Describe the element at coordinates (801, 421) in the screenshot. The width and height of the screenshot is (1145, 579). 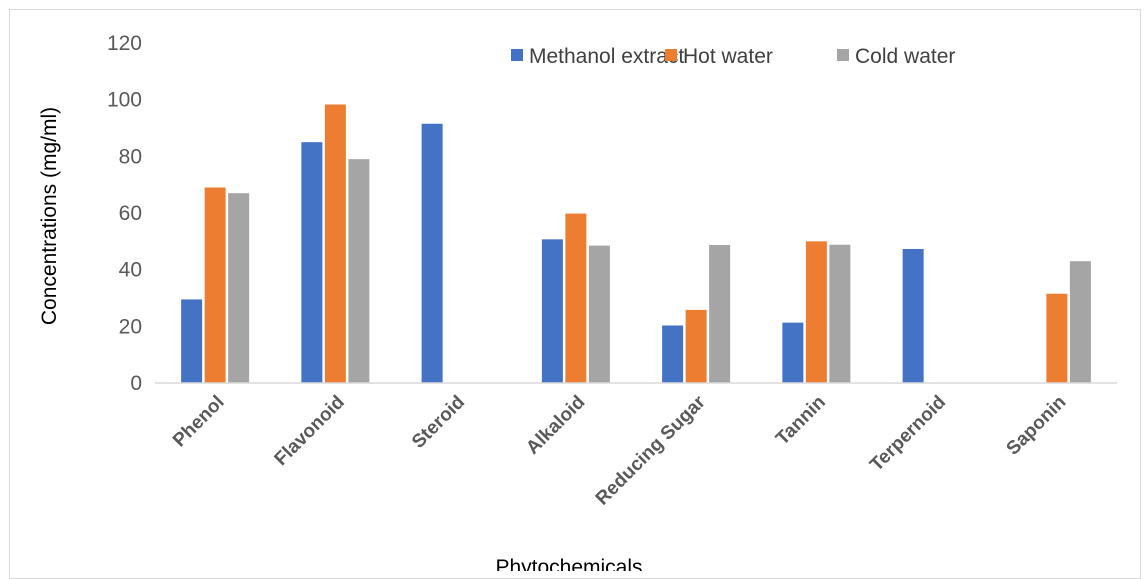
I see `x-category-label: Tannin` at that location.